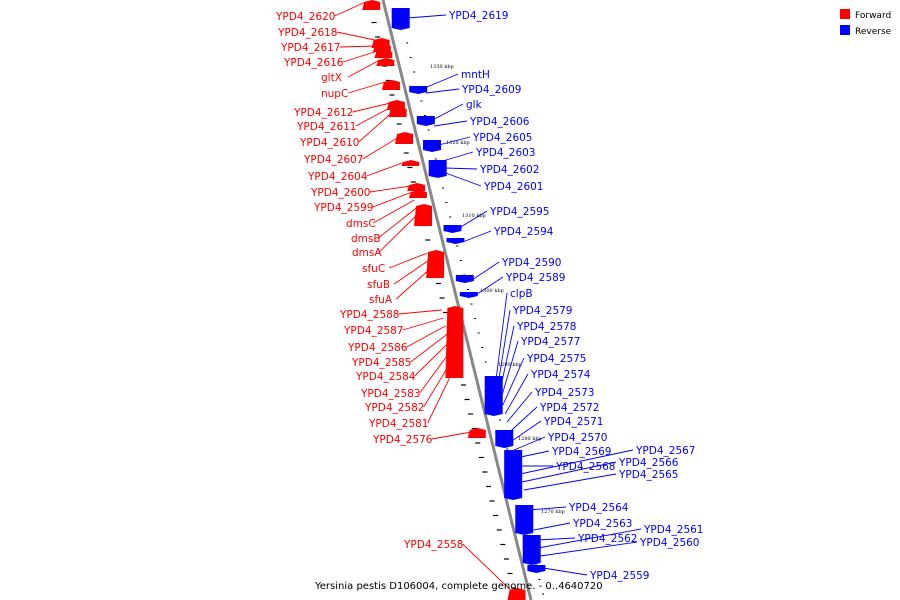 The height and width of the screenshot is (600, 900). What do you see at coordinates (491, 90) in the screenshot?
I see `gene-label-ypd4-2609: YPD4_2609` at bounding box center [491, 90].